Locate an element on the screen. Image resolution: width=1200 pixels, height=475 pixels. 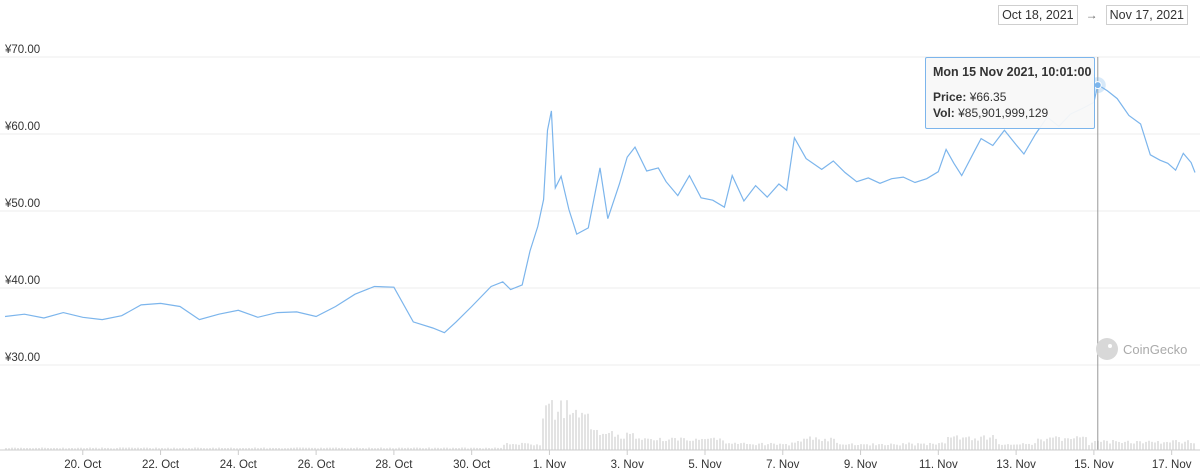
range-start-date: Oct 18, 2021 is located at coordinates (1038, 15).